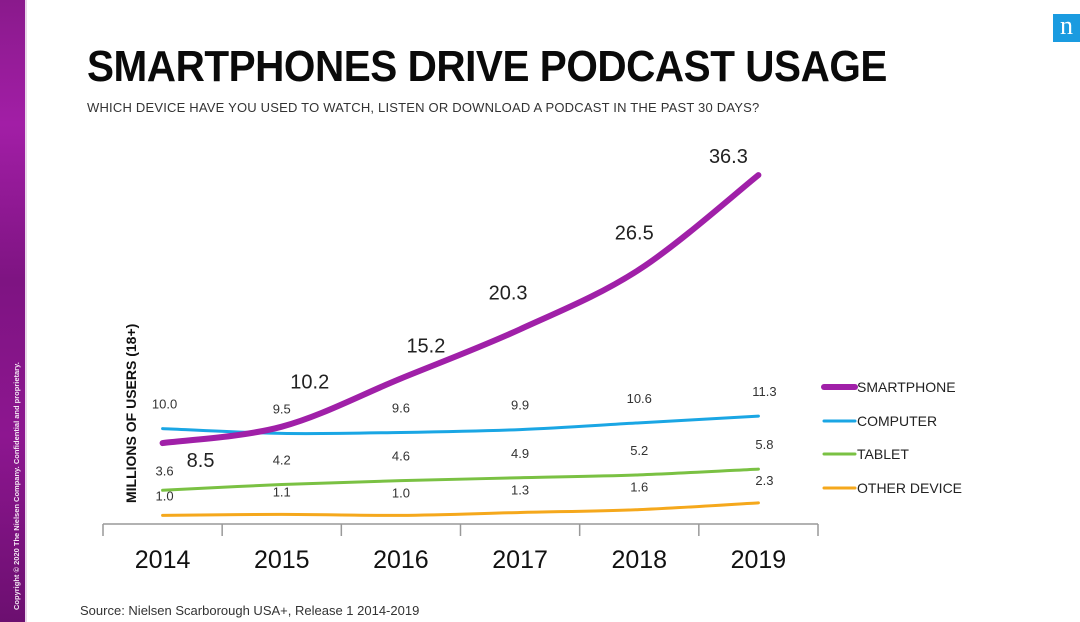 Image resolution: width=1080 pixels, height=622 pixels. I want to click on chart-title: SMARTPHONES DRIVE PODCAST USAGE, so click(487, 66).